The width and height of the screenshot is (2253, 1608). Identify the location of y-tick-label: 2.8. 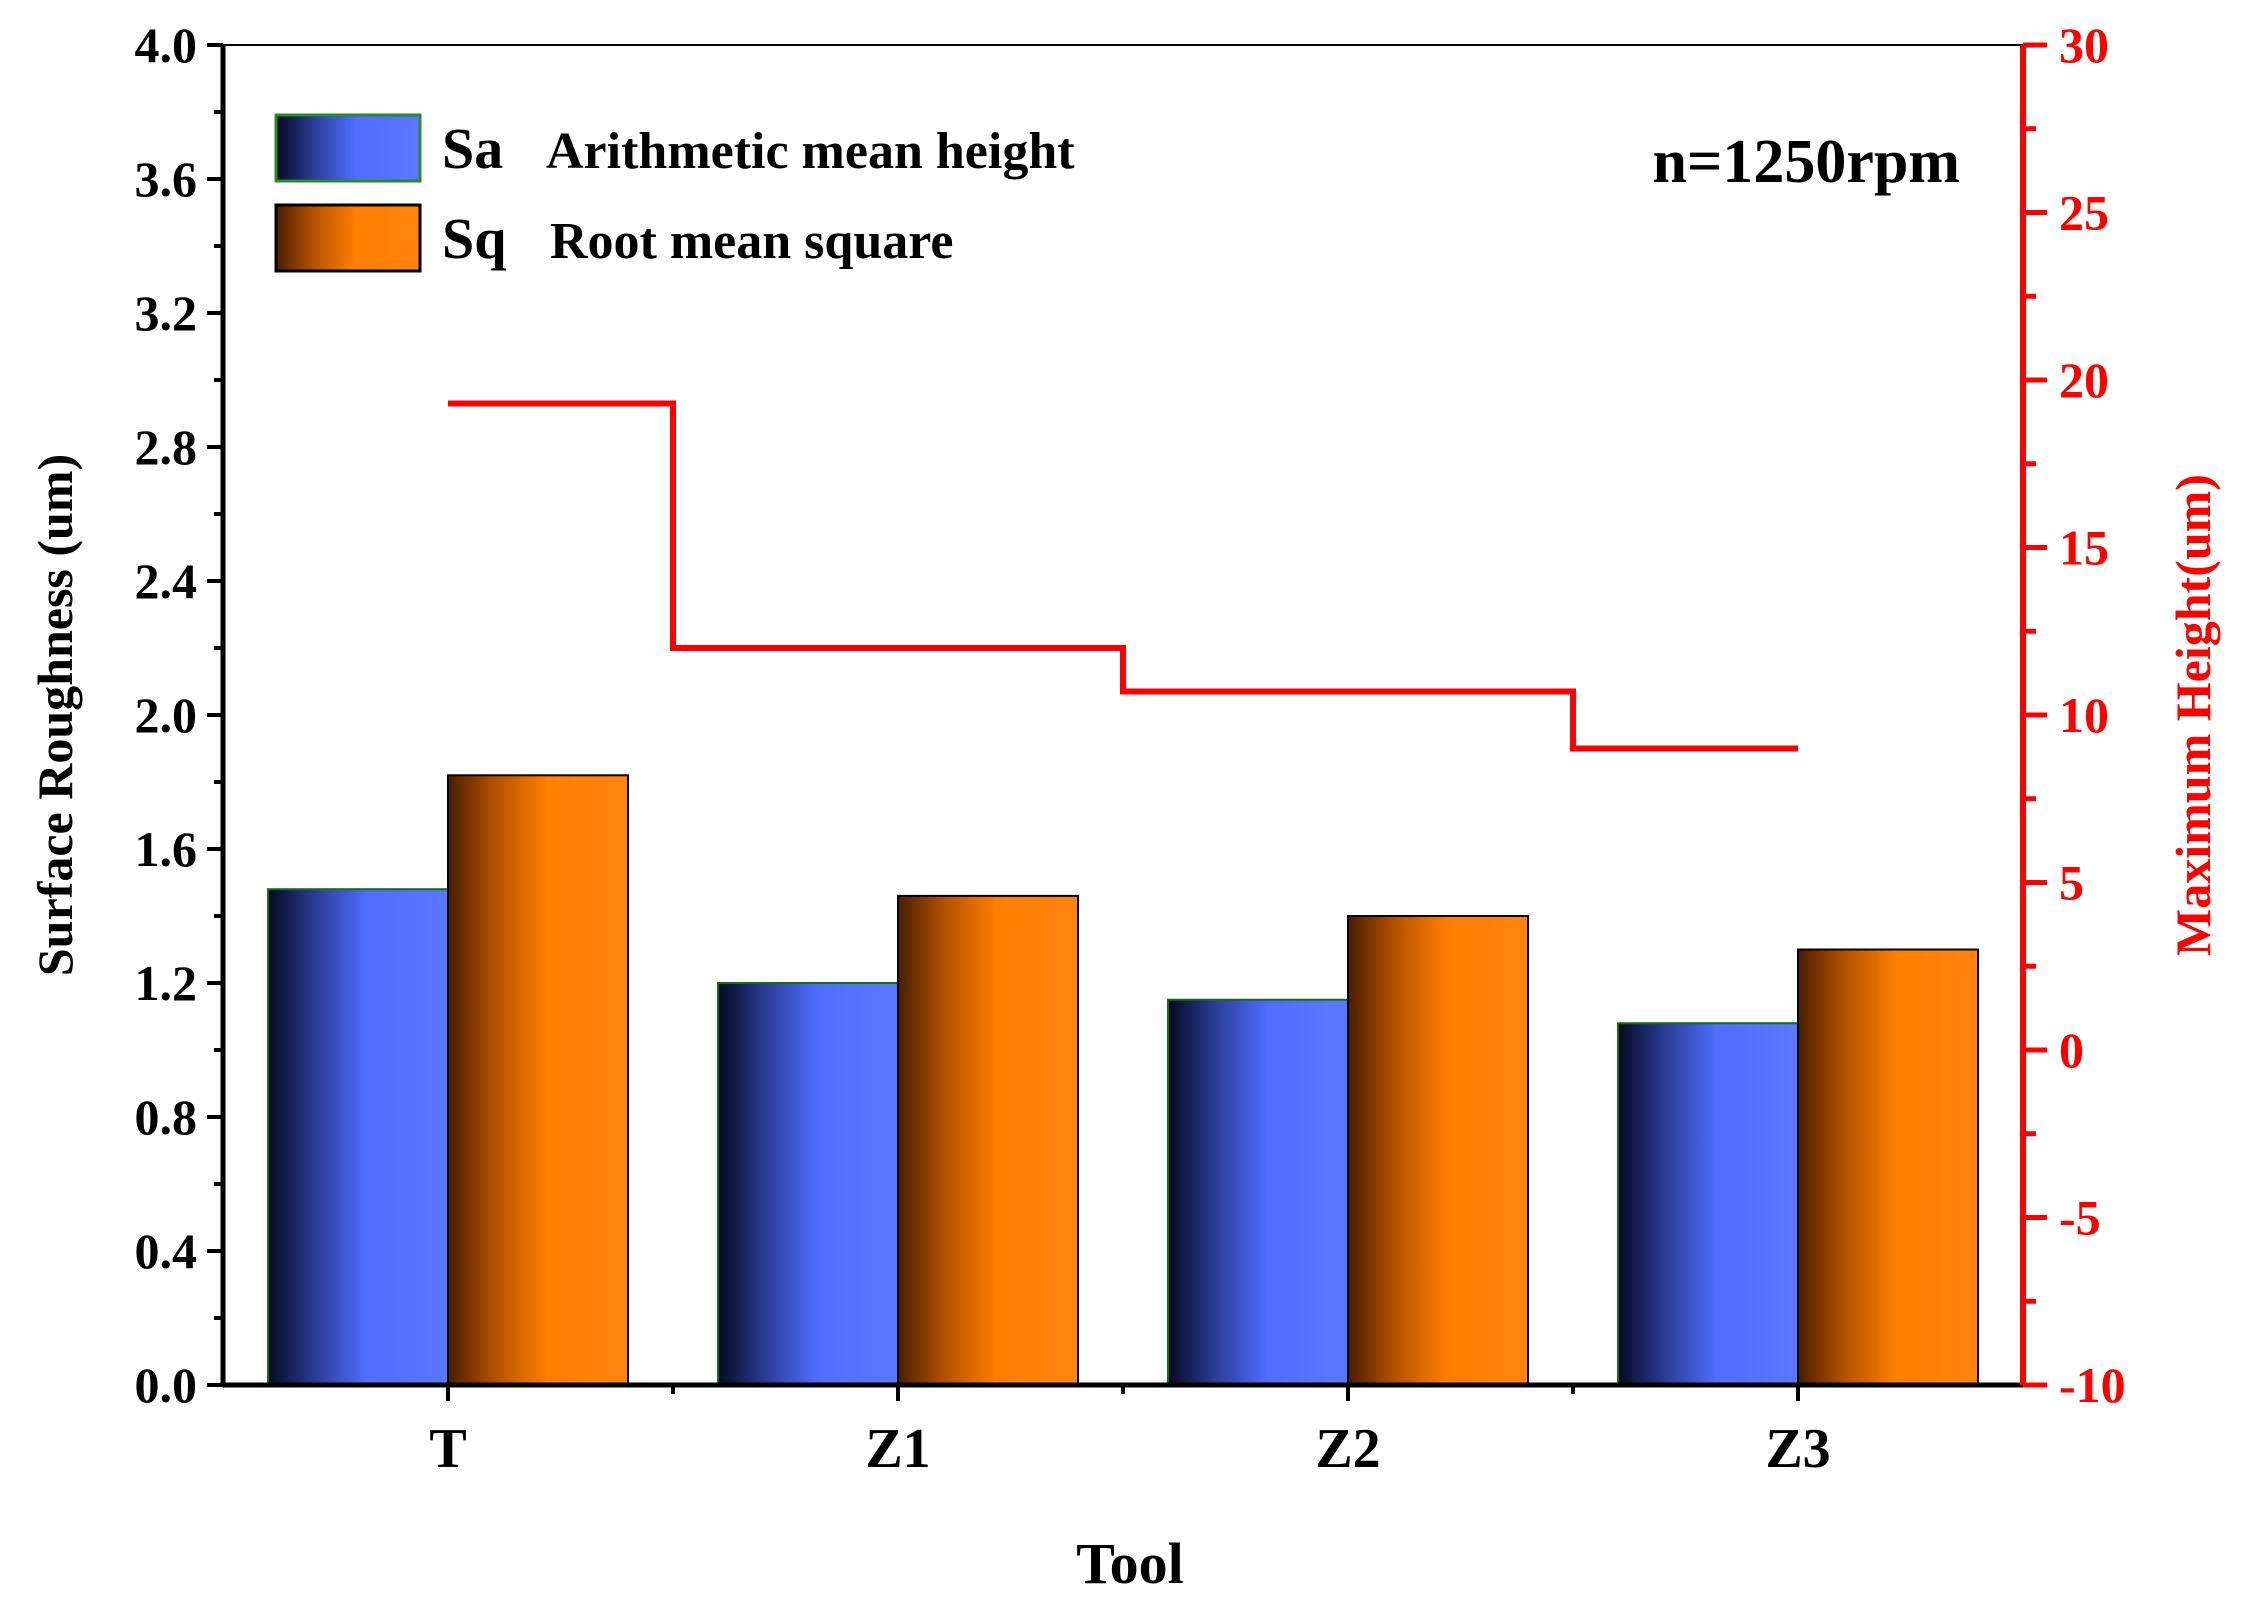
(166, 447).